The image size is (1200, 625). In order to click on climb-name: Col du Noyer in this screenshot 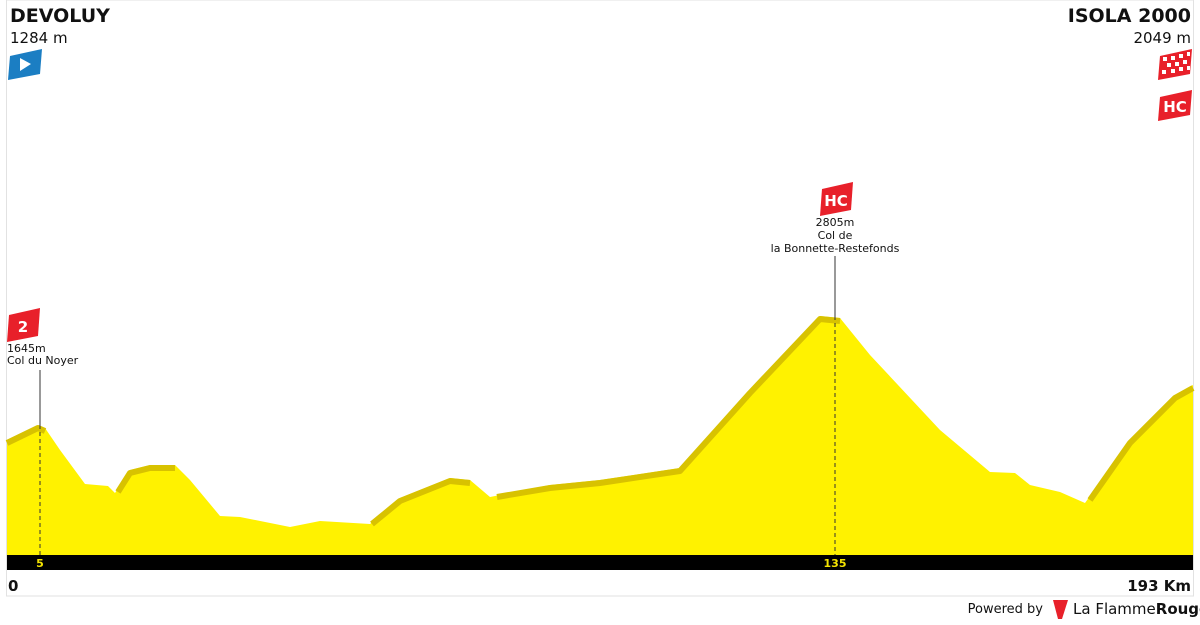, I will do `click(43, 360)`.